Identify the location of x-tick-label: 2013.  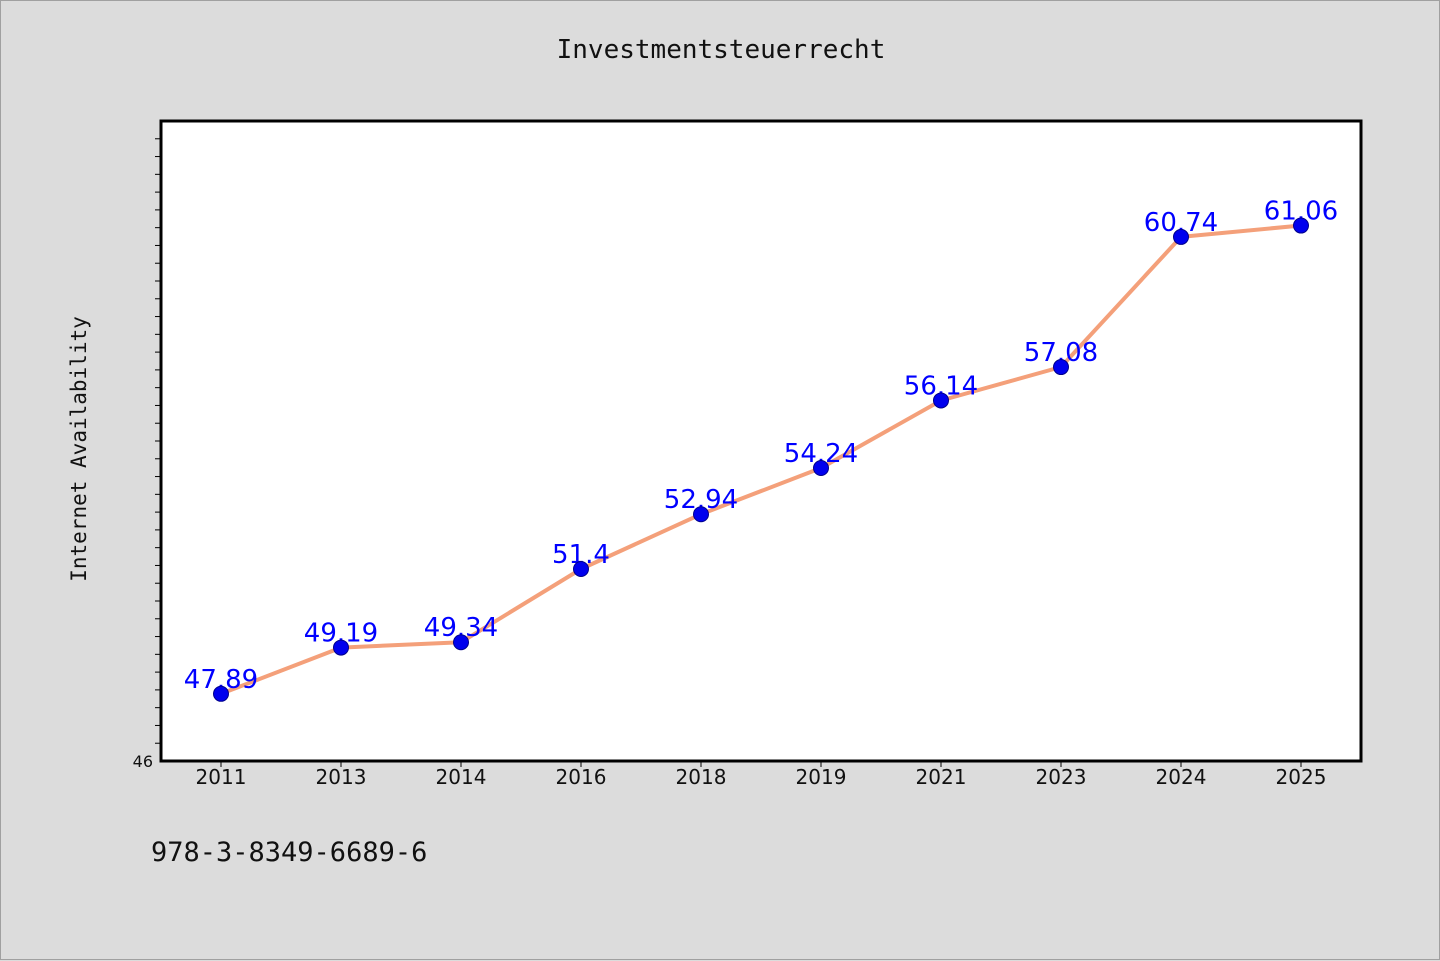
(341, 777).